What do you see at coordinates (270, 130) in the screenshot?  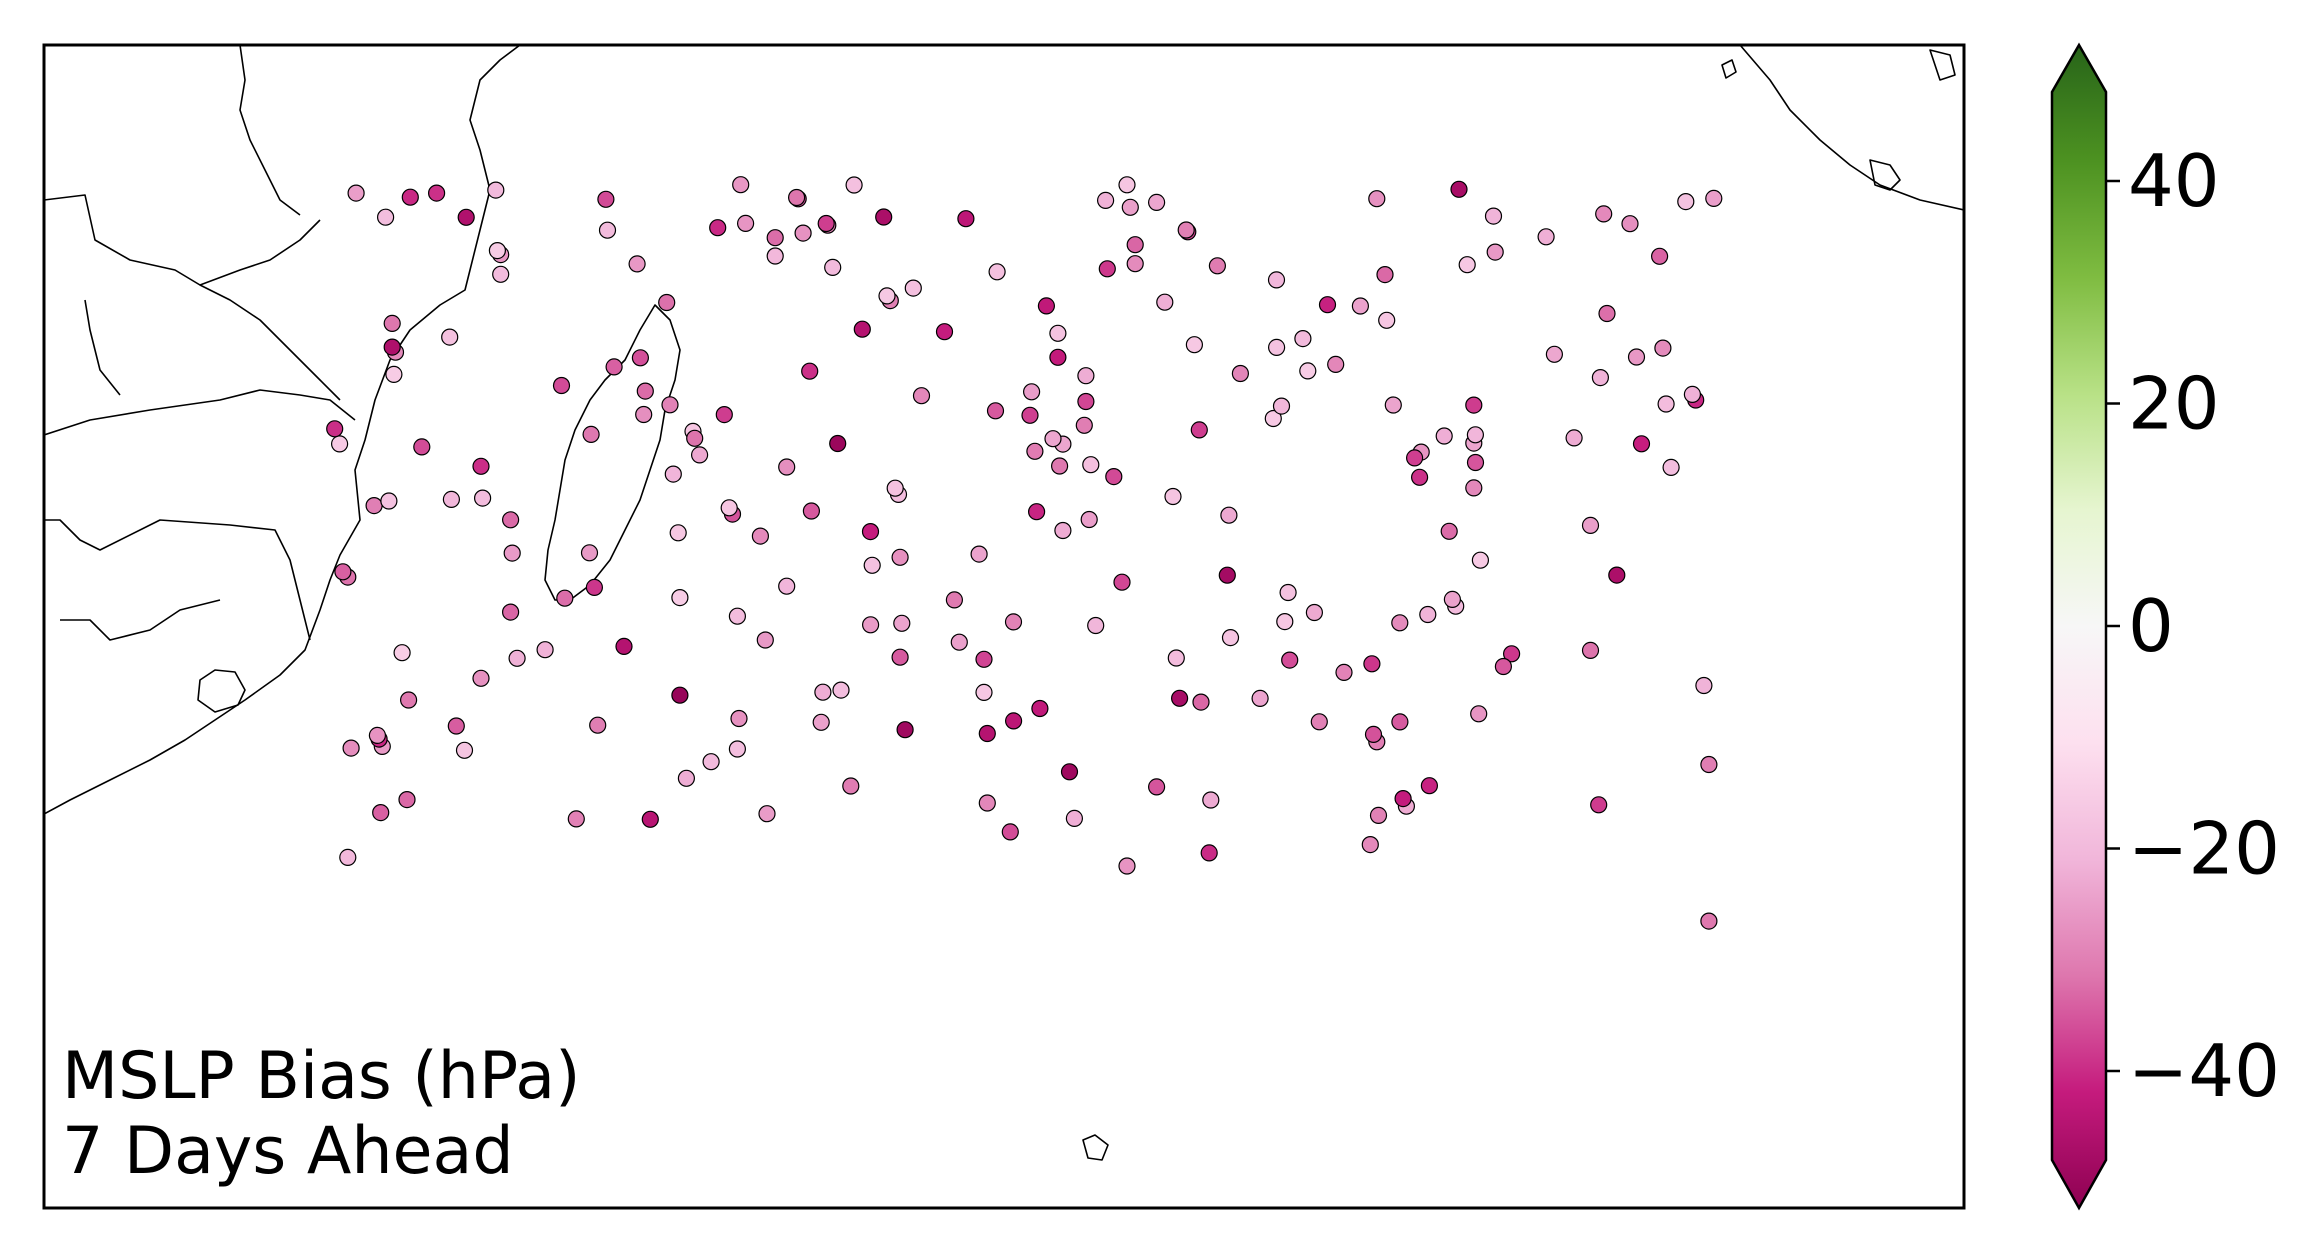 I see `africa-coastline-north` at bounding box center [270, 130].